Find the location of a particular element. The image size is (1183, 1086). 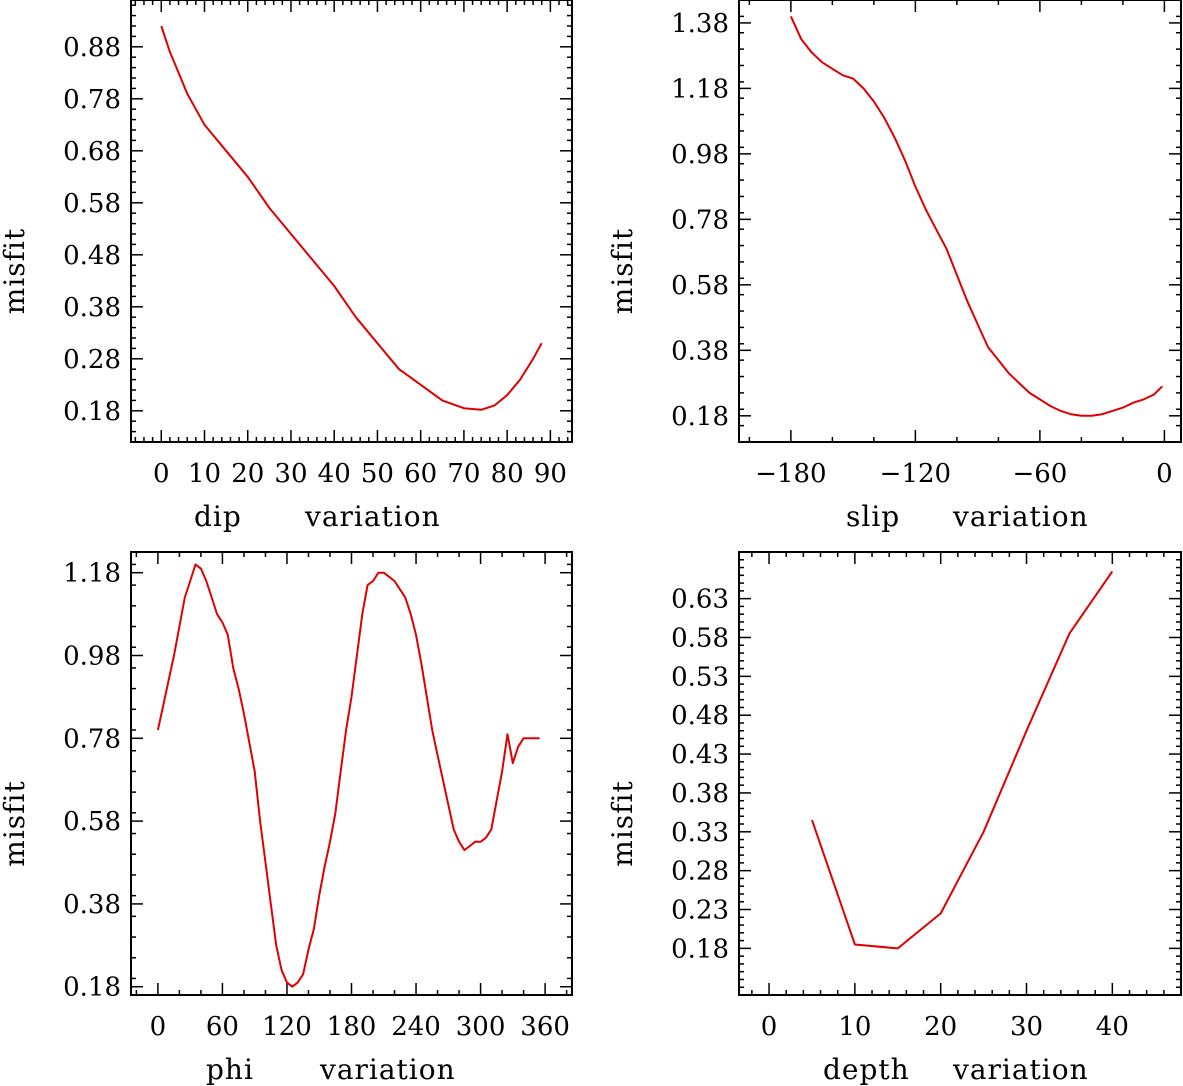

x-tick-label: 300 is located at coordinates (481, 1027).